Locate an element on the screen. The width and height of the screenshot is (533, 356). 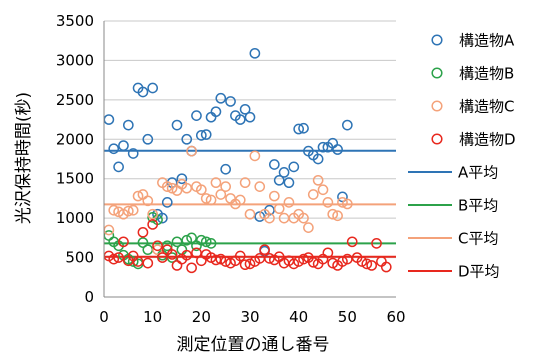
legend-label: B平均 is located at coordinates (478, 206).